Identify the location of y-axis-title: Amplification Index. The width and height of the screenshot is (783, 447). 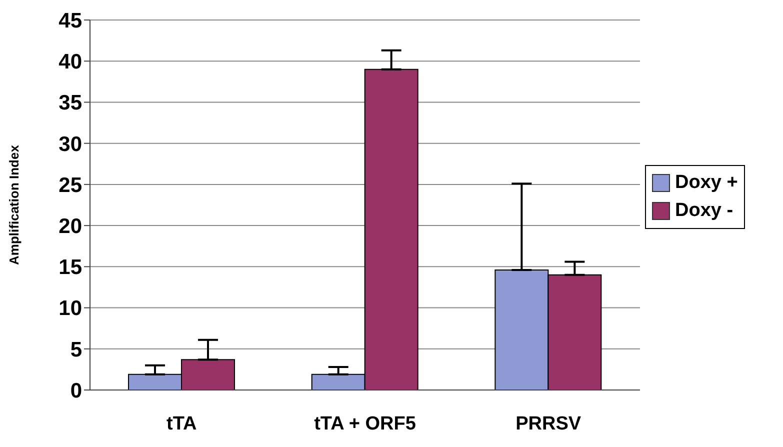
(14, 204).